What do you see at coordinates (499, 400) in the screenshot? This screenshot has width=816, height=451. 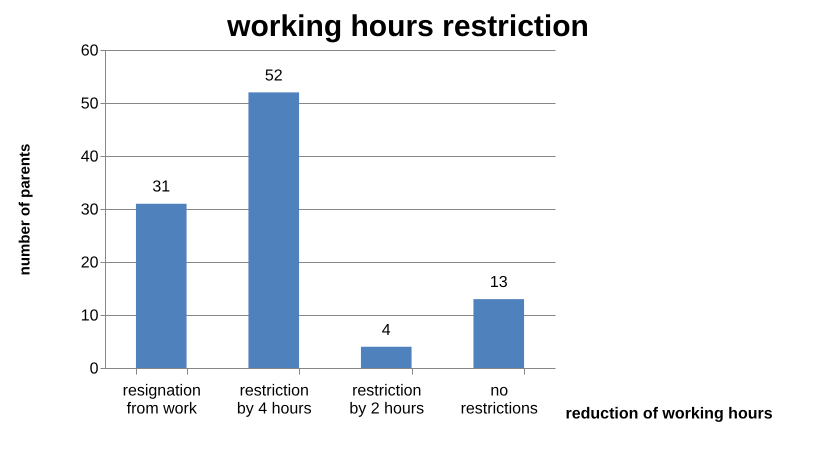 I see `x-tick-label: no restrictions` at bounding box center [499, 400].